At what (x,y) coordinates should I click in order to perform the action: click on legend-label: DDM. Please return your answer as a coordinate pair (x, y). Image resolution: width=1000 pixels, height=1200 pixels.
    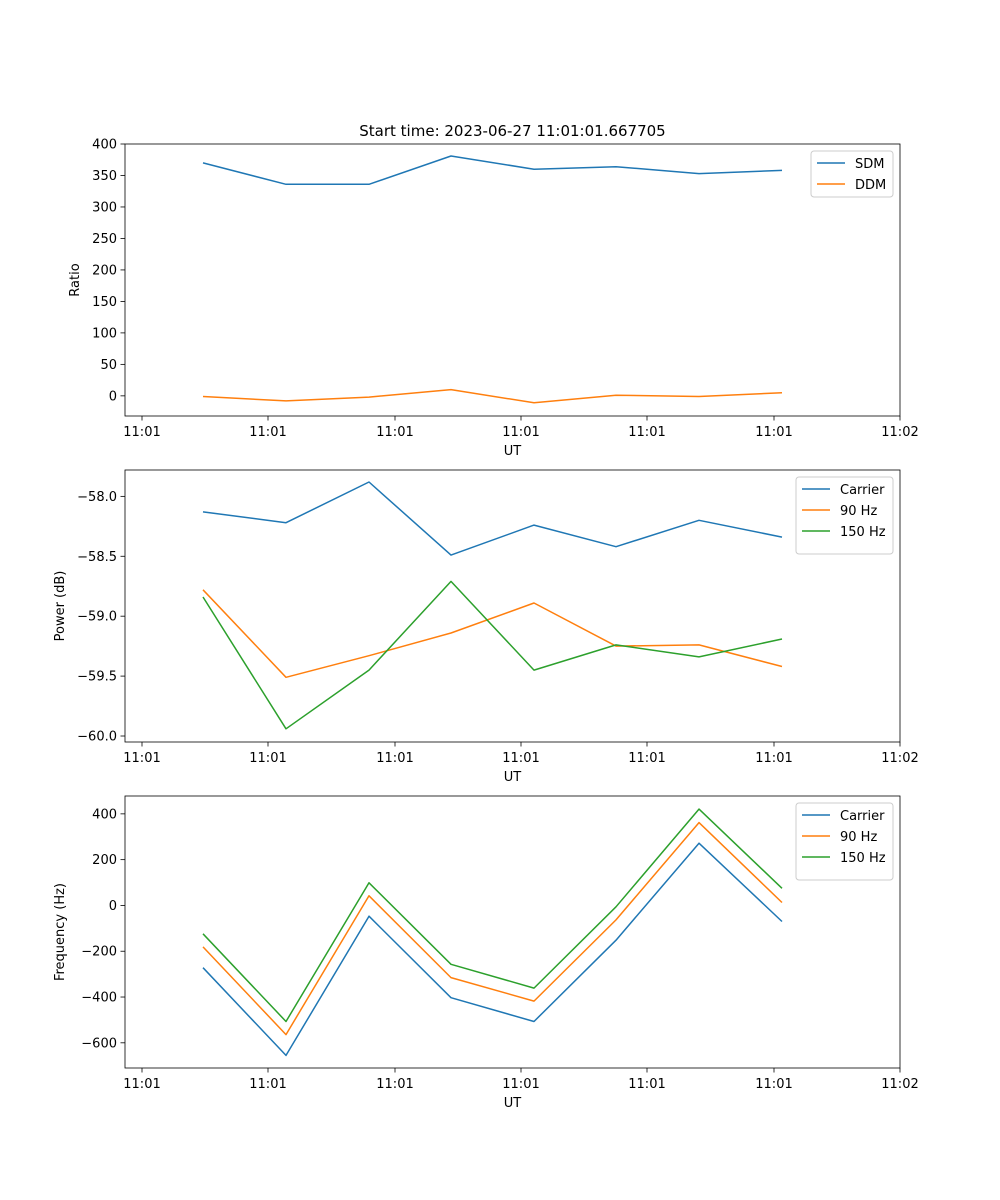
    Looking at the image, I should click on (870, 185).